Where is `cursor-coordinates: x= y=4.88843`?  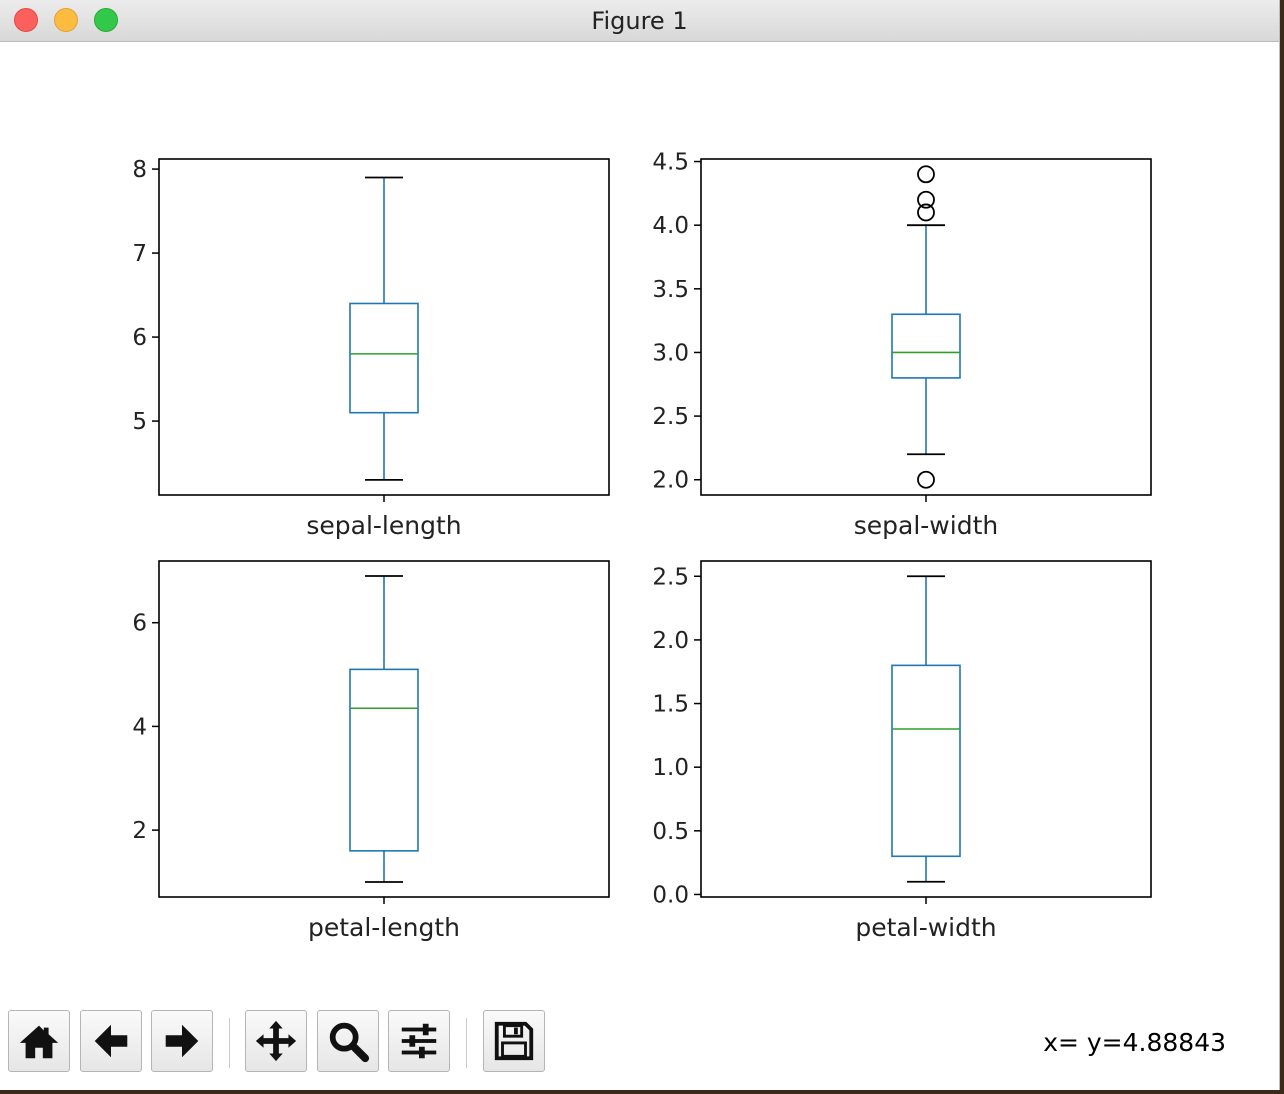
cursor-coordinates: x= y=4.88843 is located at coordinates (1134, 1042).